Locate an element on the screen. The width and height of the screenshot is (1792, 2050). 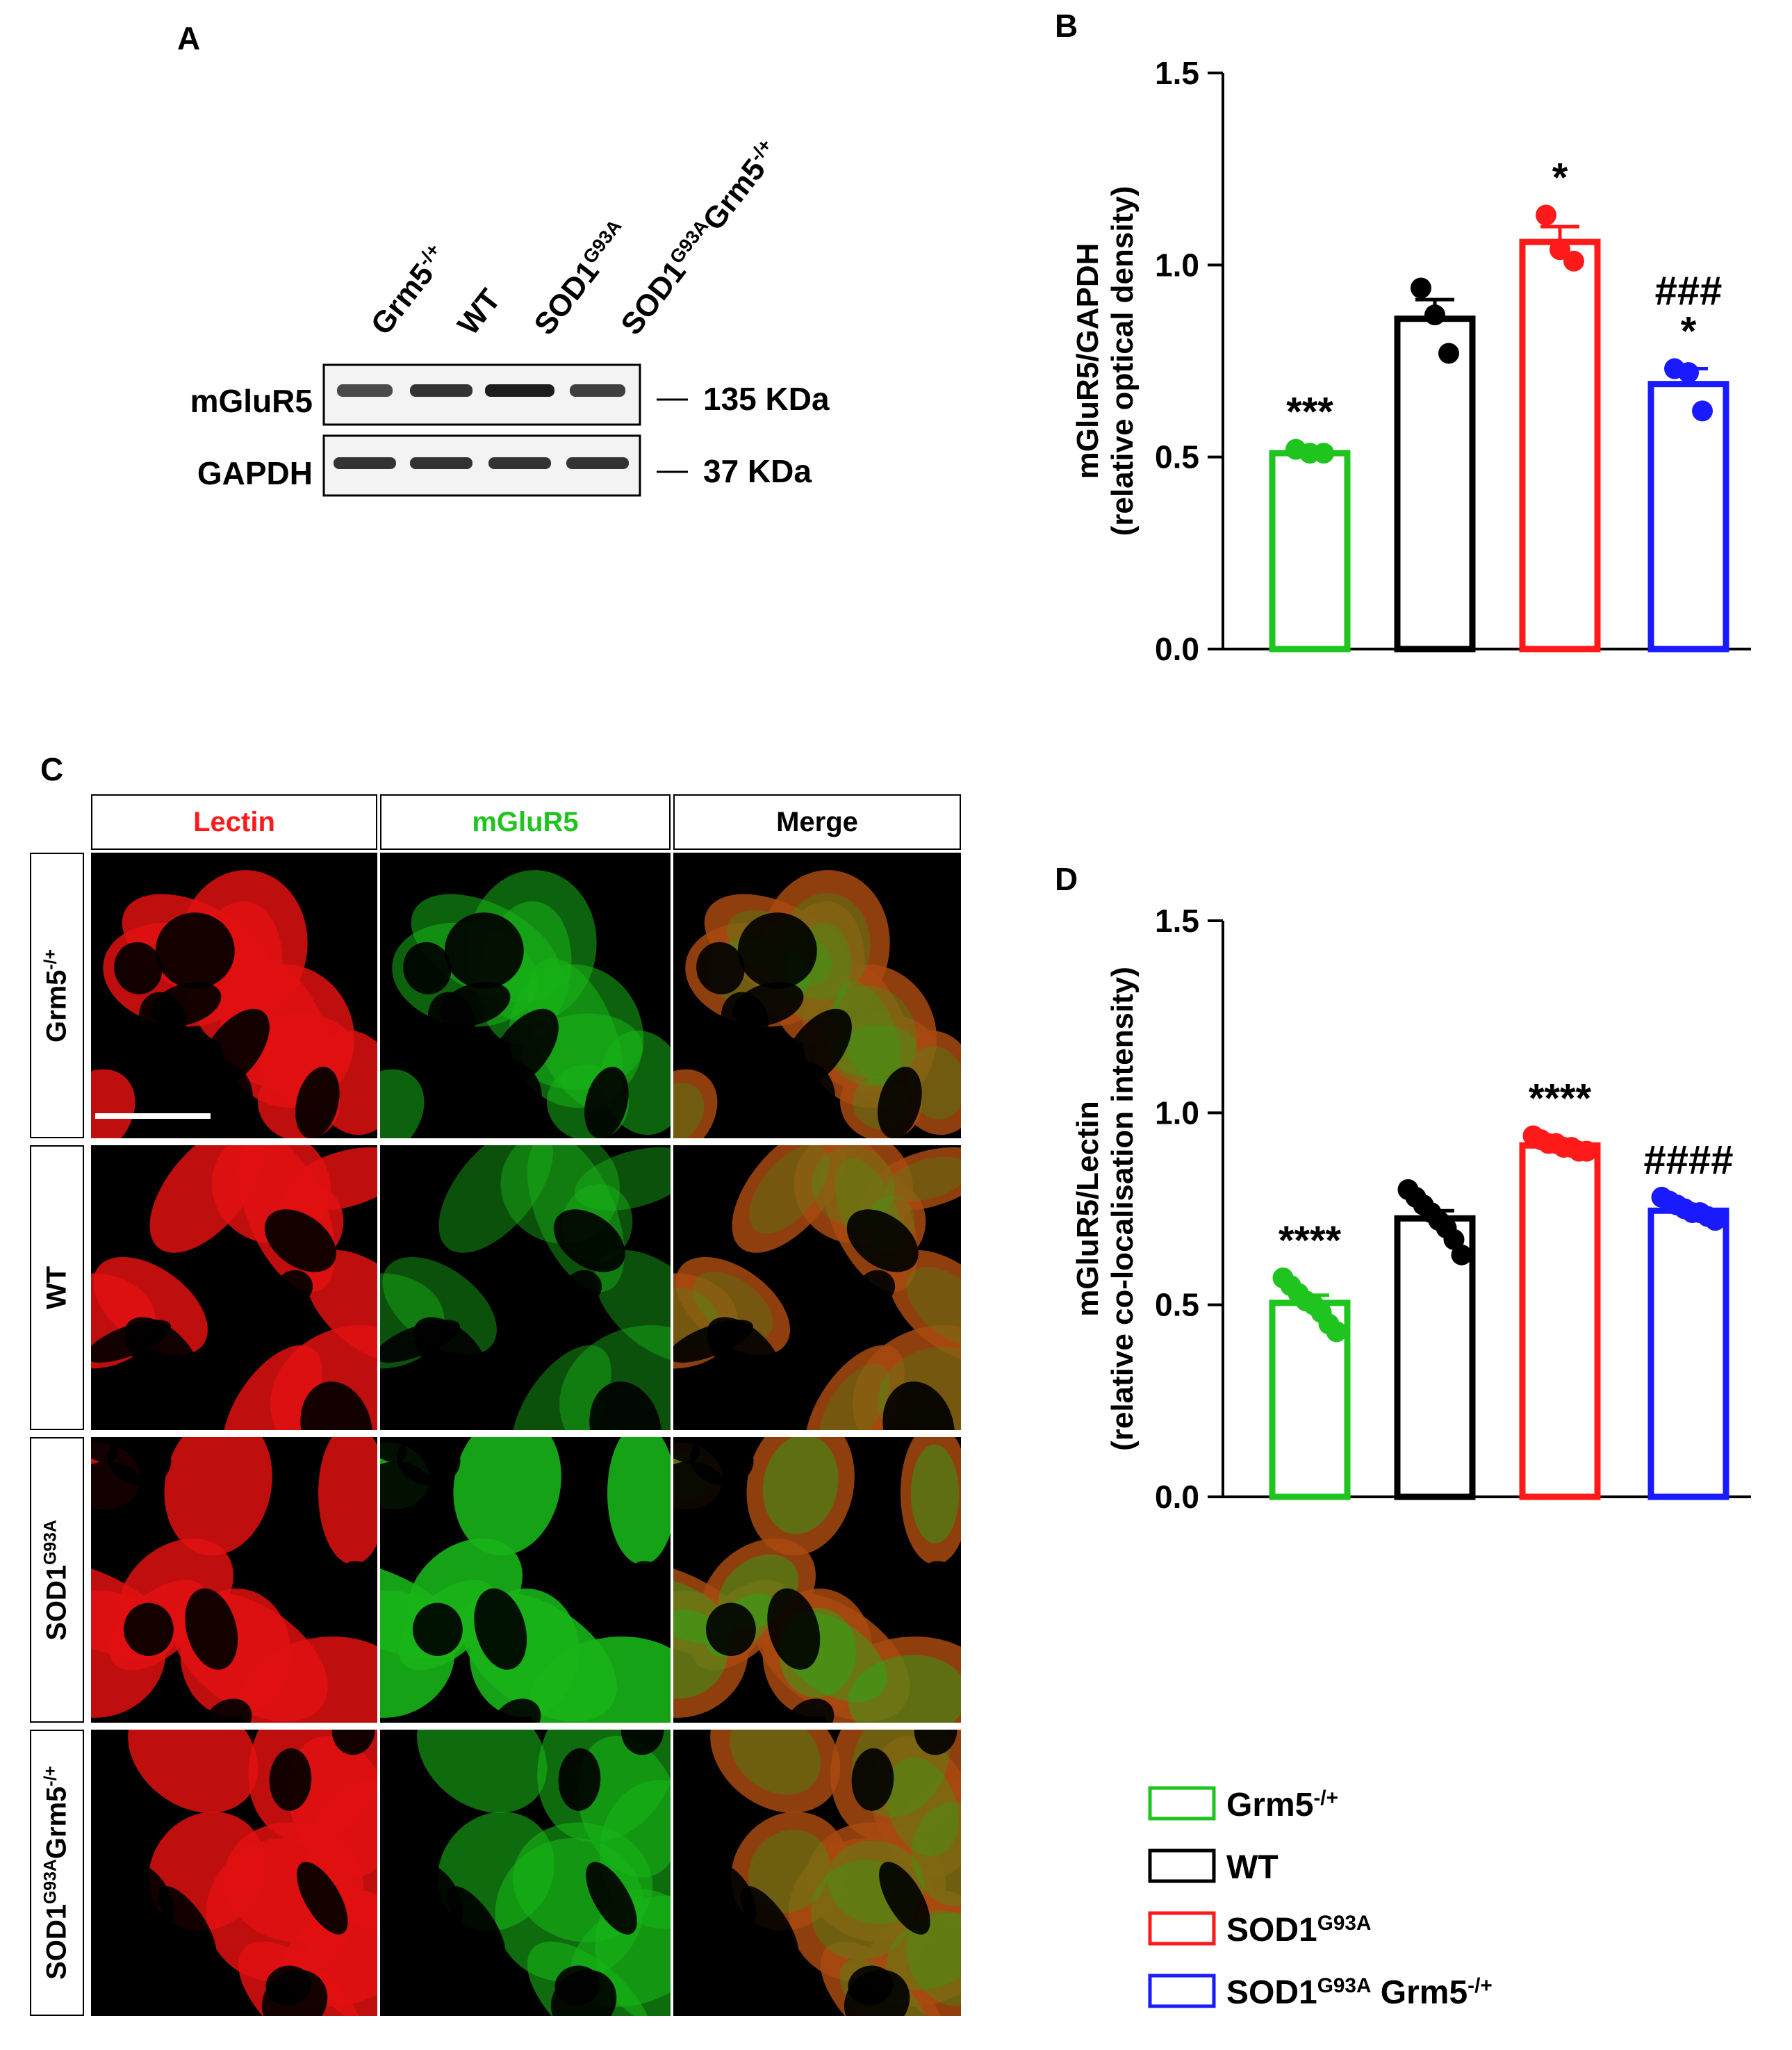
band-protein-label: mGluR5 is located at coordinates (252, 401).